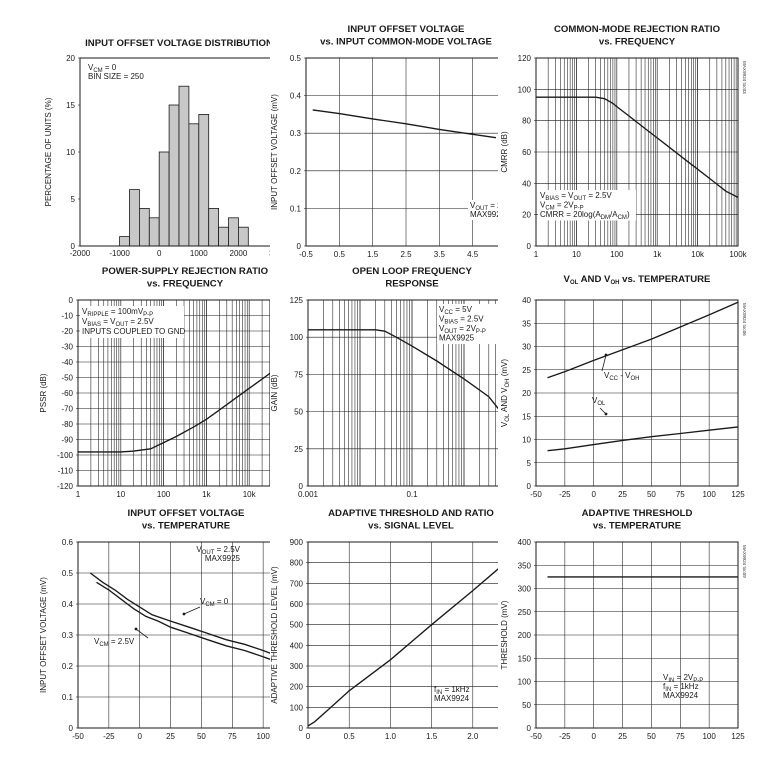  Describe the element at coordinates (744, 319) in the screenshot. I see `chart-side-label: MAX9924 toc06` at that location.